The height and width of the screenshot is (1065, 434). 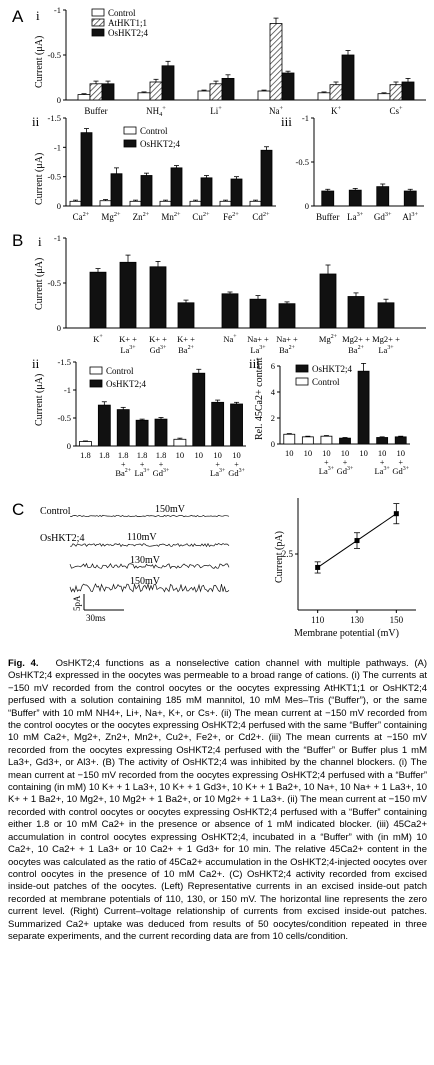 I want to click on c-trace-label-1: 150mV, so click(x=170, y=509).